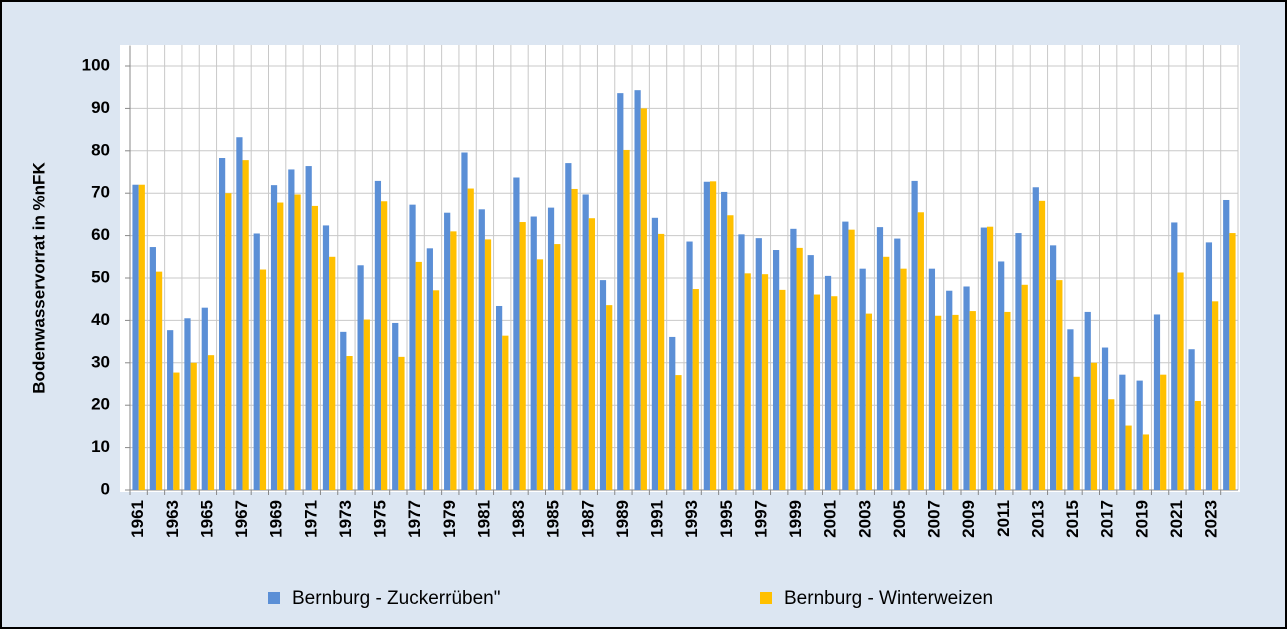 This screenshot has width=1287, height=629. What do you see at coordinates (414, 519) in the screenshot?
I see `x-tick-label: 1977` at bounding box center [414, 519].